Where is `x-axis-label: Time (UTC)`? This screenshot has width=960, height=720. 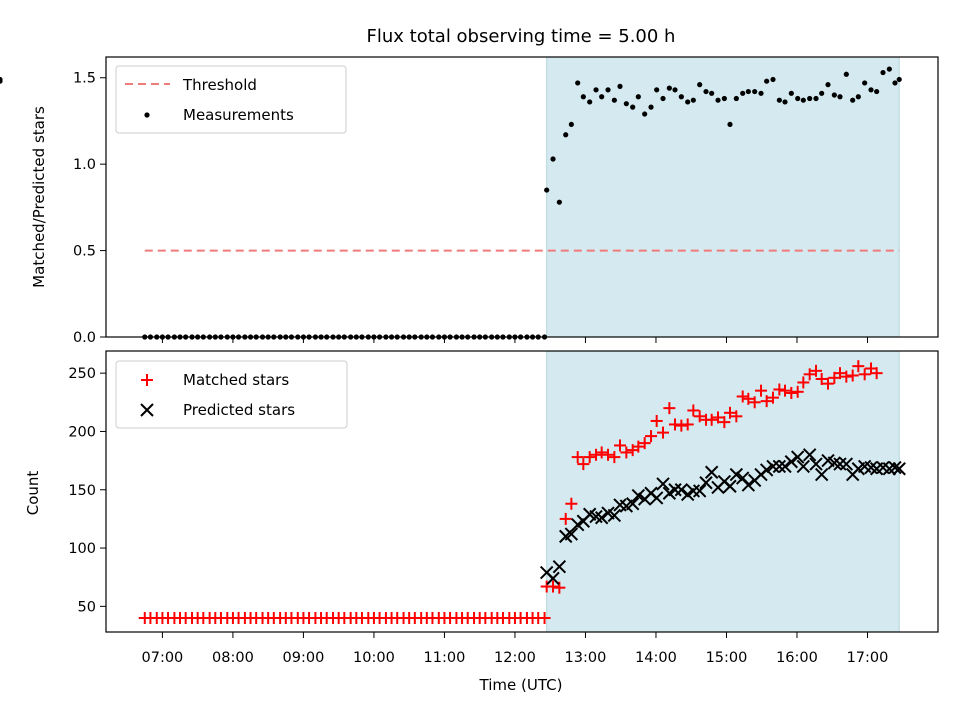
x-axis-label: Time (UTC) is located at coordinates (521, 685).